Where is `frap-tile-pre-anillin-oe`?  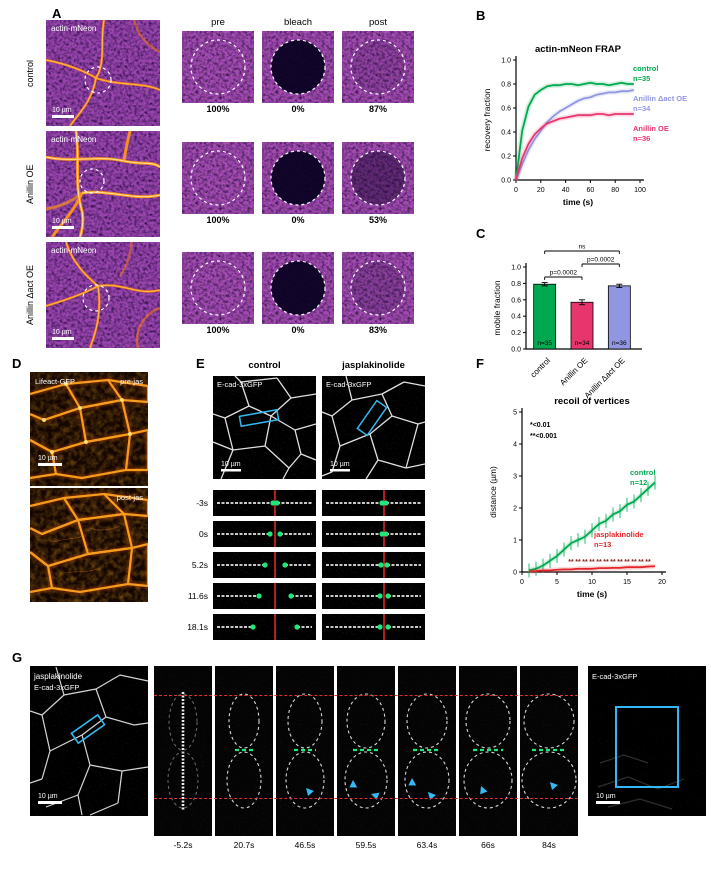
frap-tile-pre-anillin-oe is located at coordinates (218, 178).